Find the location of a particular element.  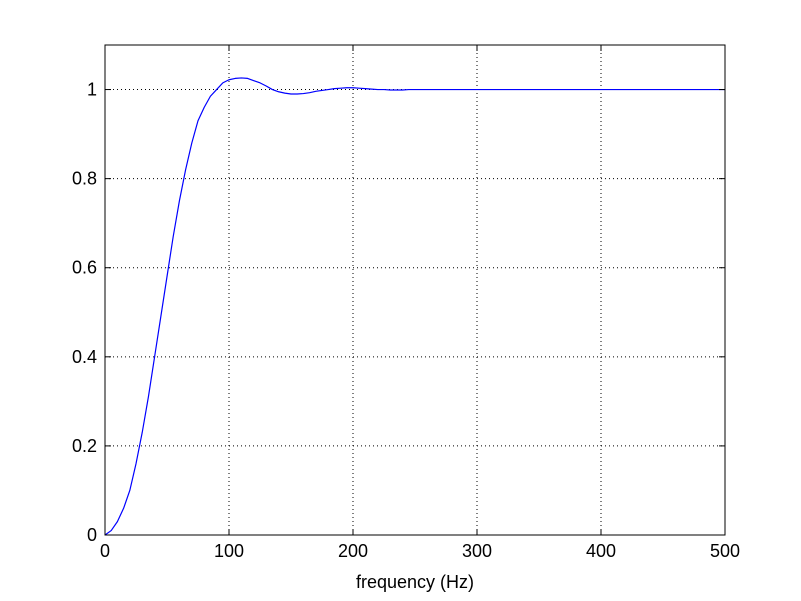

x-tick-label: 500 is located at coordinates (725, 551).